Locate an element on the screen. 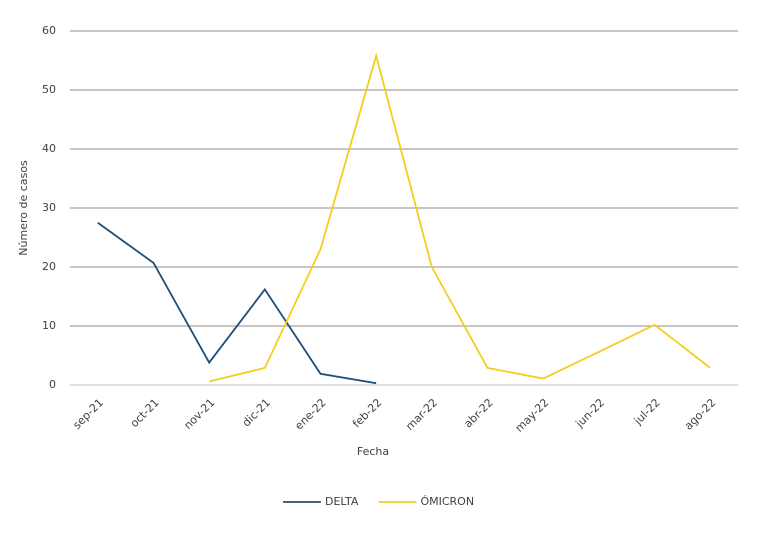 The width and height of the screenshot is (770, 536). y-tick-label: 40 is located at coordinates (49, 148).